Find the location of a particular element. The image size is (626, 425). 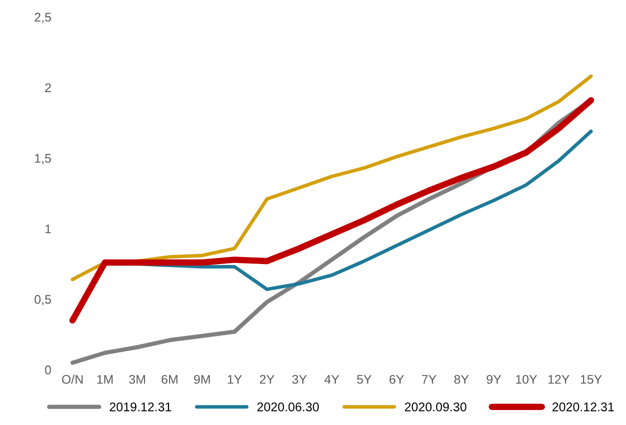

x-tick-label: O/N is located at coordinates (72, 379).